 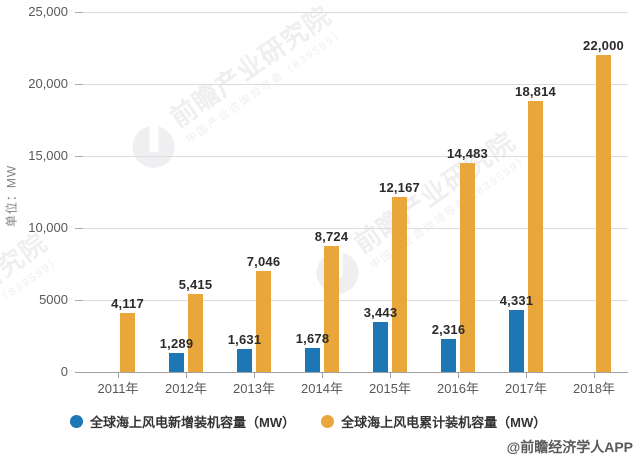 What do you see at coordinates (244, 360) in the screenshot?
I see `bar-new-2013年` at bounding box center [244, 360].